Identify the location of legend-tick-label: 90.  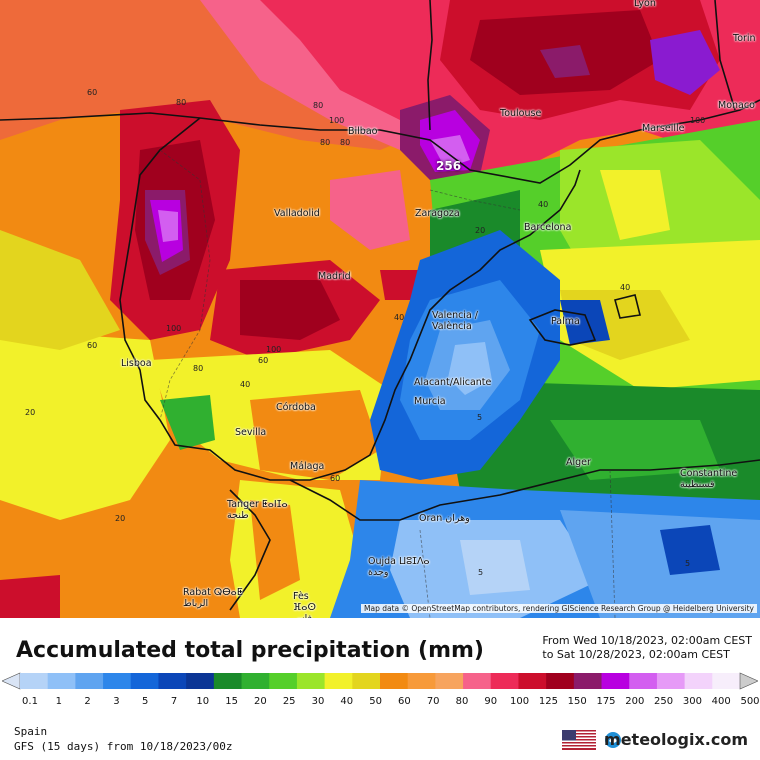
(491, 701).